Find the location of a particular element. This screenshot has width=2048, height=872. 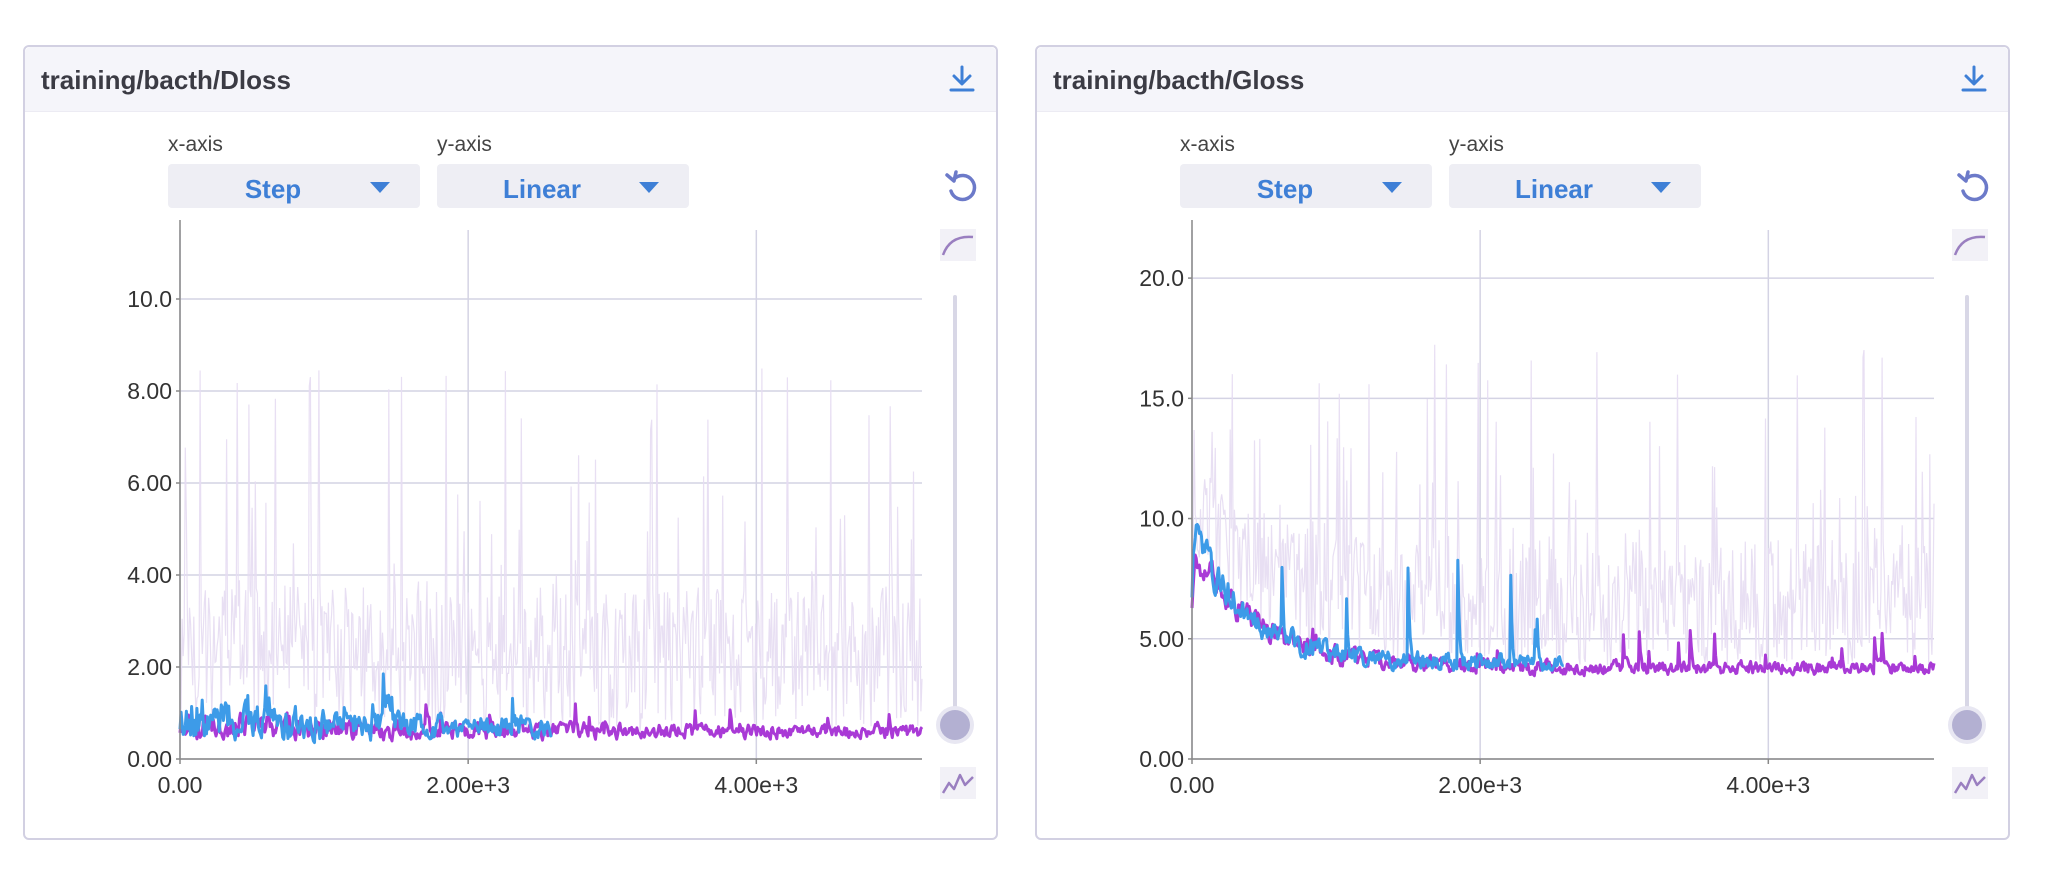

y-tick-label: 8.00 is located at coordinates (149, 391).